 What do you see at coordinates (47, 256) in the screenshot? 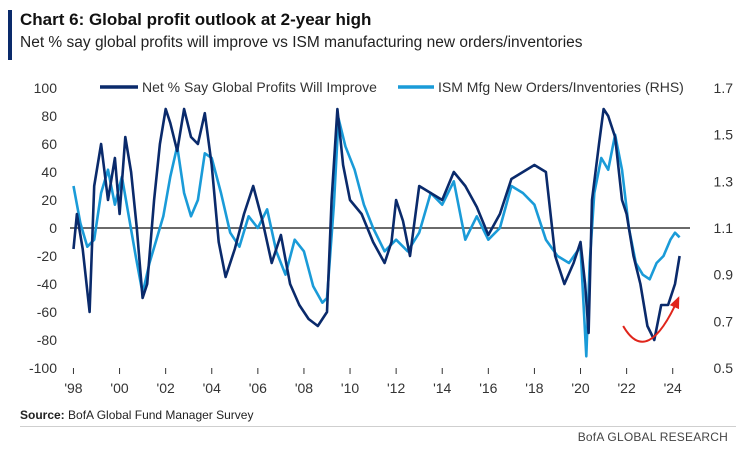
I see `y-tick-left: -20` at bounding box center [47, 256].